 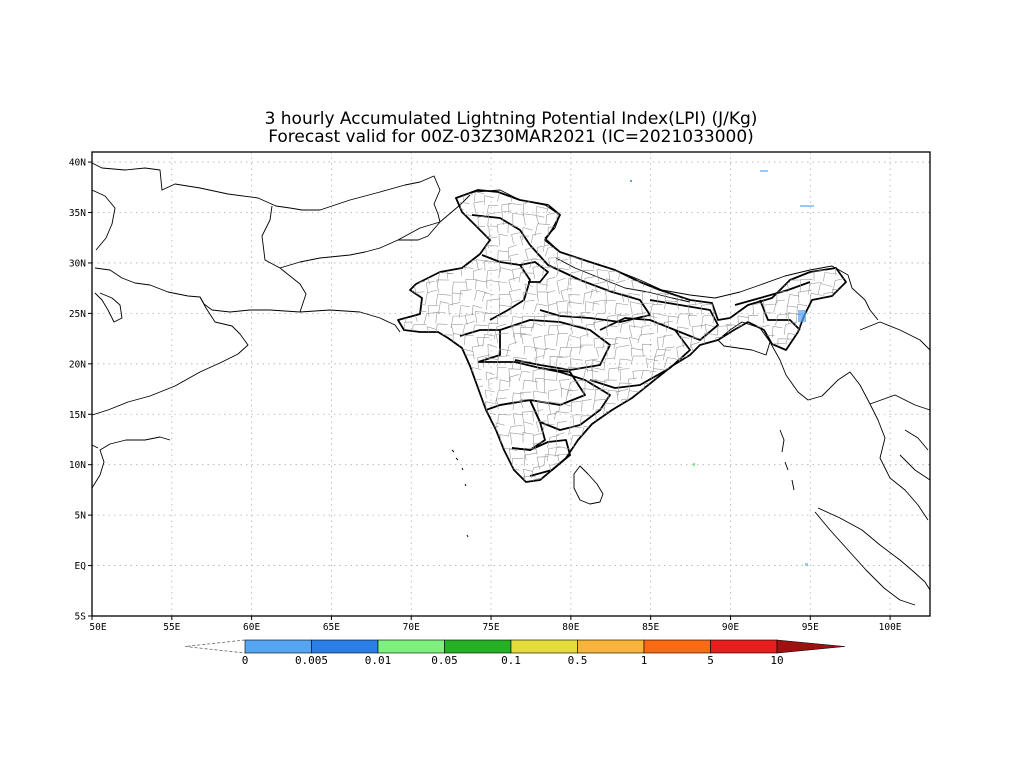 What do you see at coordinates (350, 321) in the screenshot?
I see `pakistan-coast` at bounding box center [350, 321].